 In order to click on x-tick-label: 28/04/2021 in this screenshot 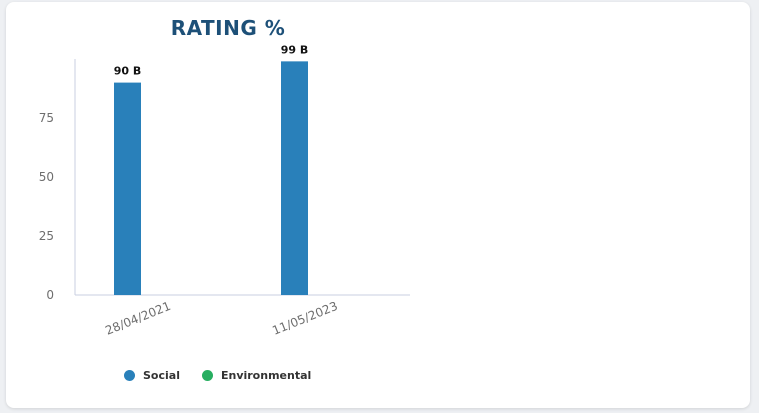, I will do `click(137, 318)`.